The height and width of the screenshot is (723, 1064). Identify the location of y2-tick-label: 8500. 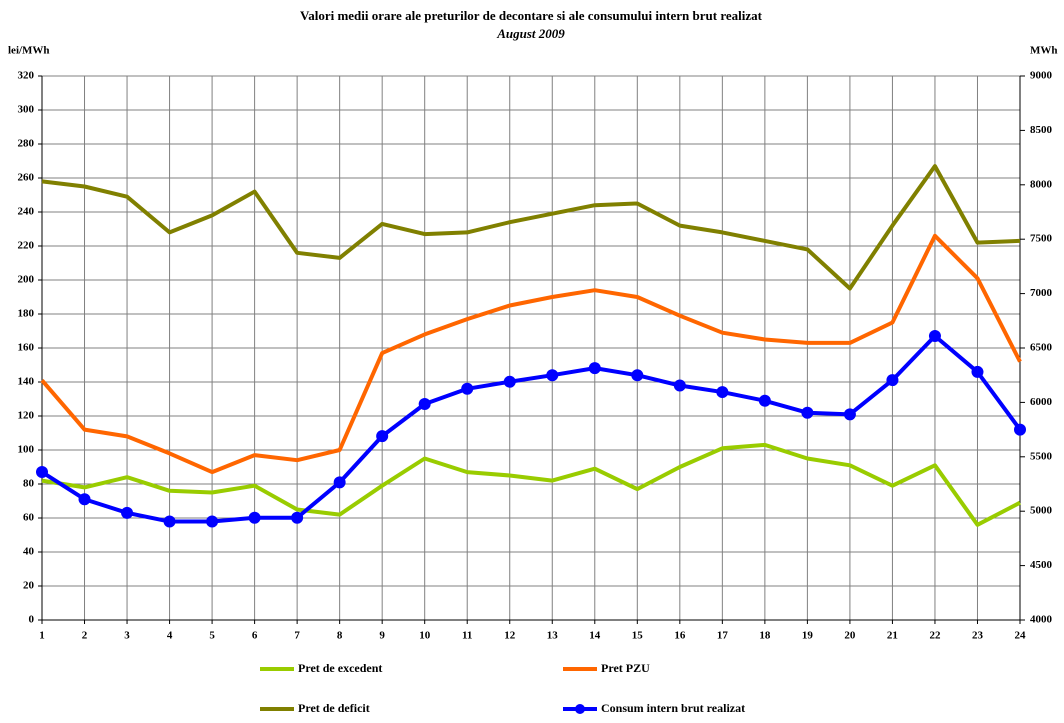
(1041, 130).